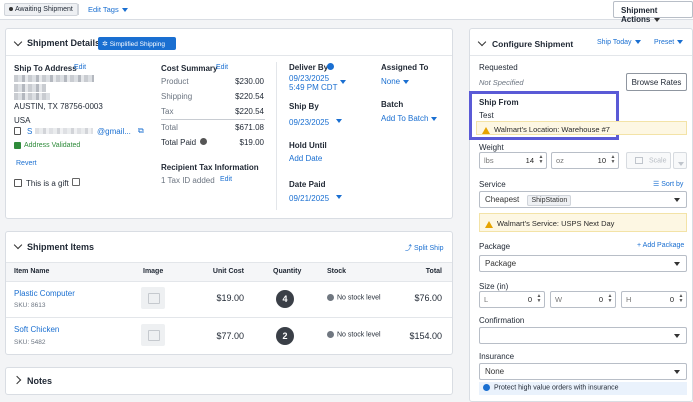 This screenshot has height=402, width=693. I want to click on scale-icon, so click(639, 160).